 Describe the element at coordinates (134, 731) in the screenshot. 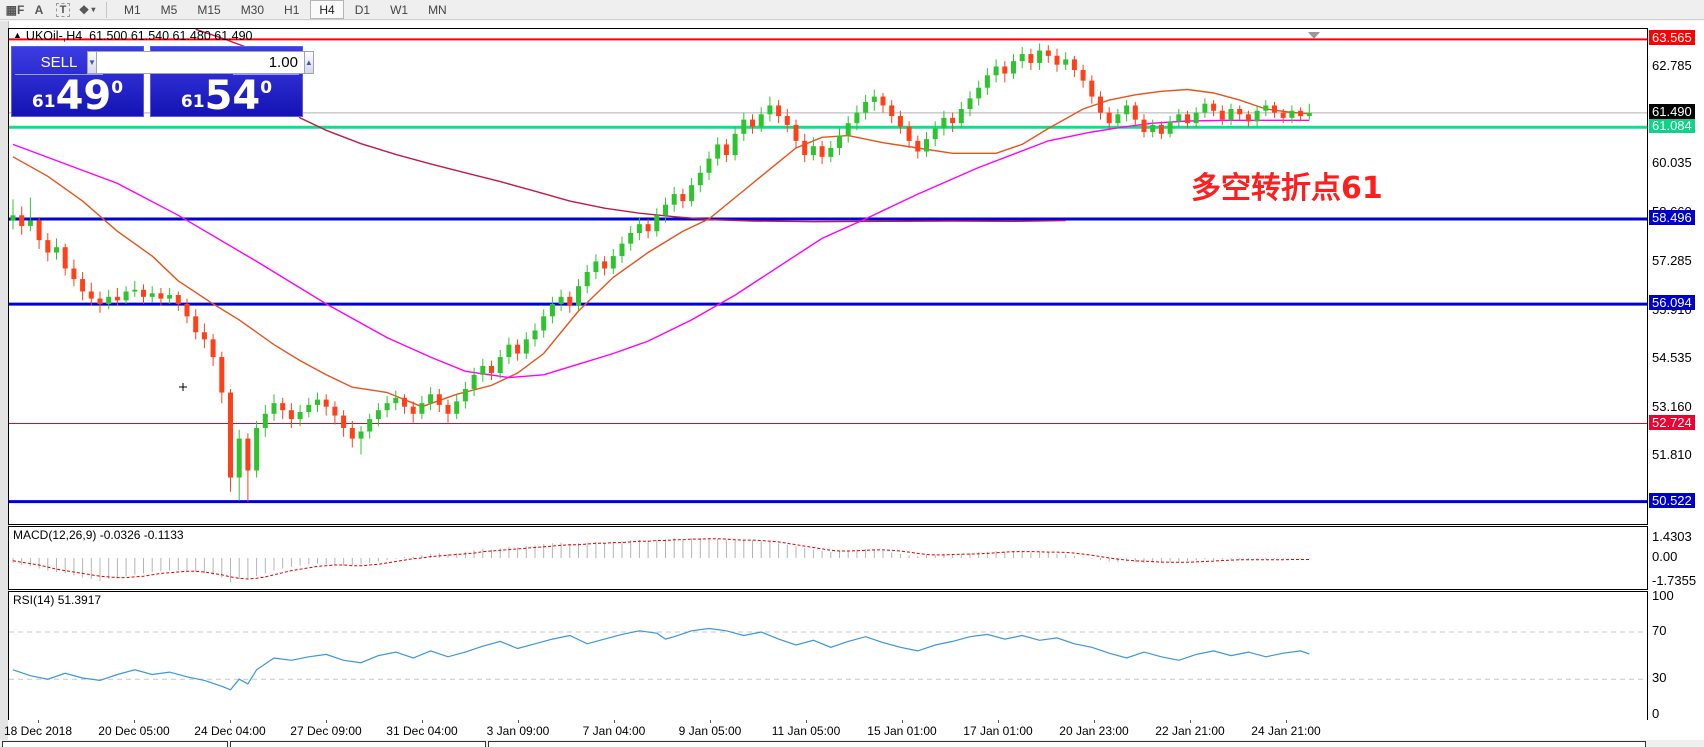

I see `time-tick-label: 20 Dec 05:00` at that location.